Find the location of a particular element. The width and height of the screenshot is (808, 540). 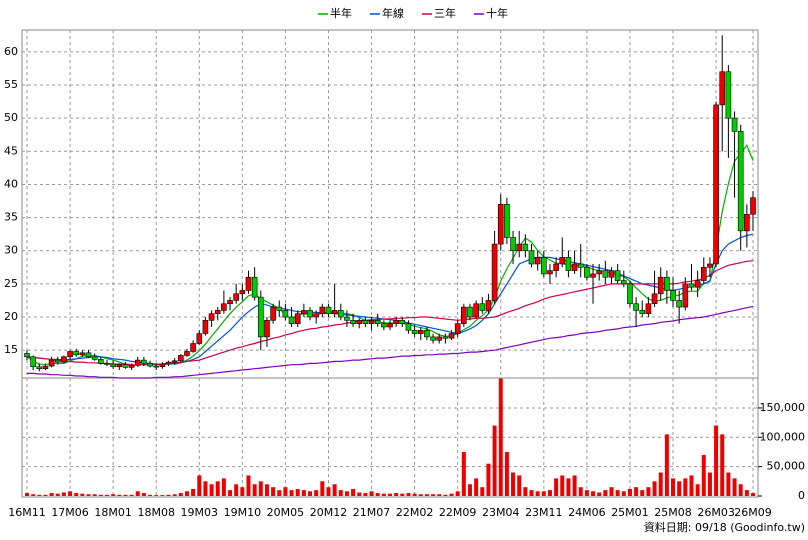

x-tick-label: 25M08 is located at coordinates (673, 512).